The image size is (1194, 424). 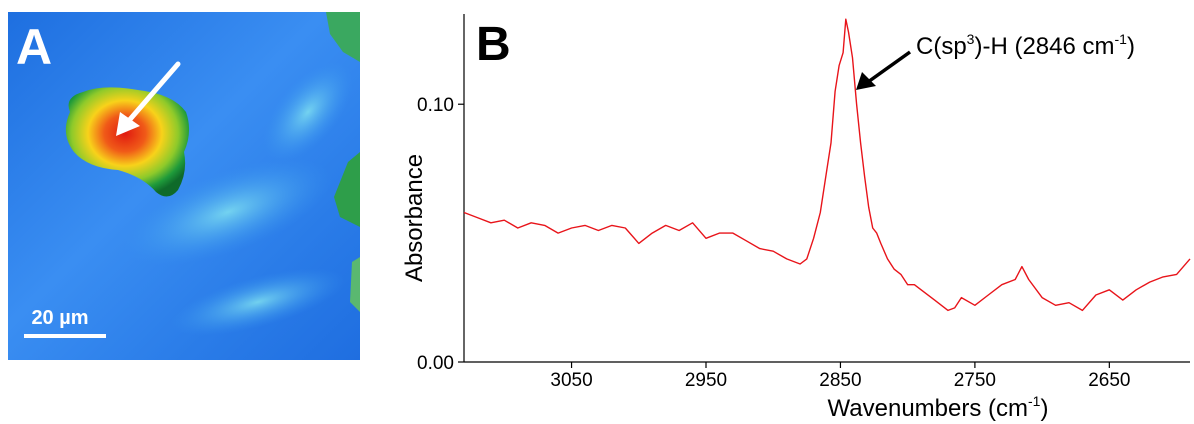 I want to click on x-axis-label: Wavenumbers (cm-1), so click(x=938, y=407).